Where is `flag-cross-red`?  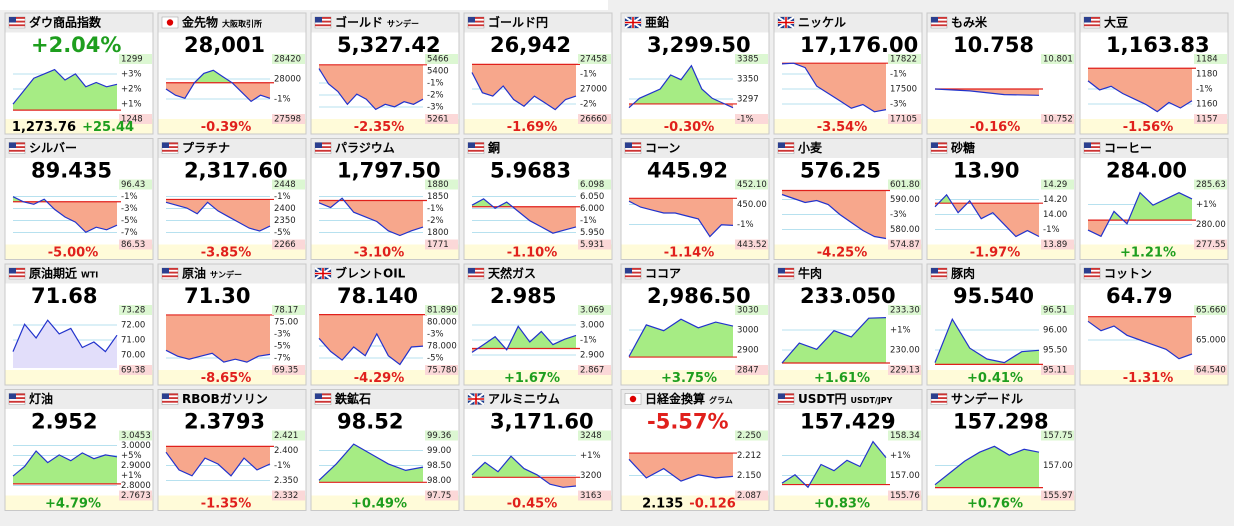 flag-cross-red is located at coordinates (633, 22).